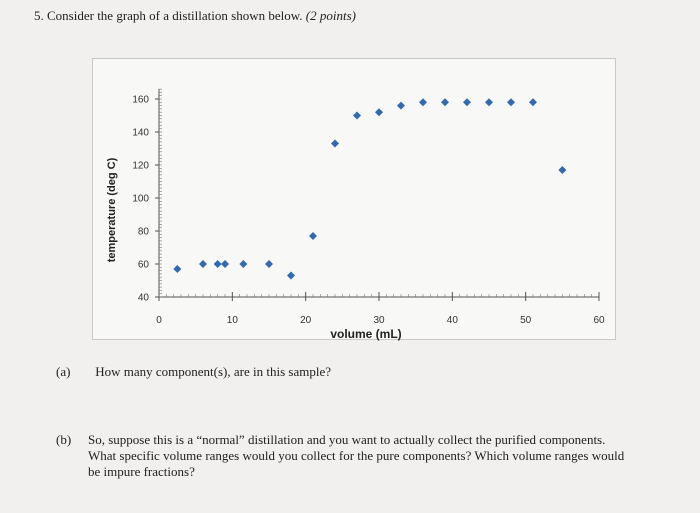  I want to click on x-tick-labels: 0 10 20 30 40 50 60, so click(380, 320).